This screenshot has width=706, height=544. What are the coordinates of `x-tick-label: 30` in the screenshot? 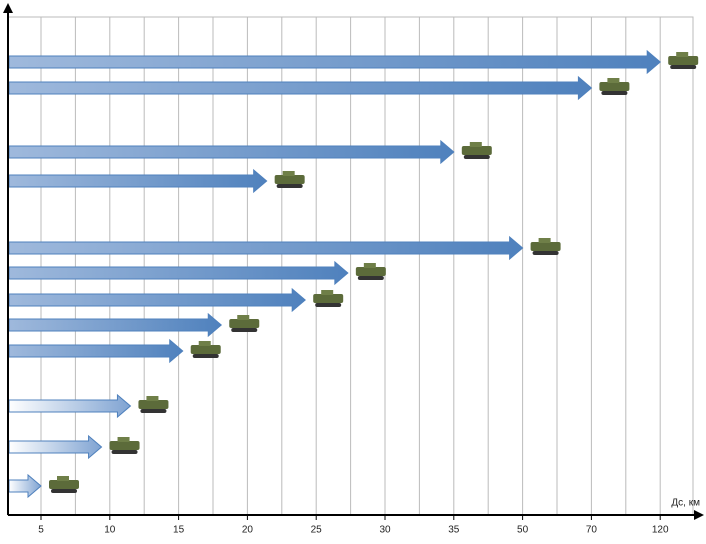 It's located at (385, 530).